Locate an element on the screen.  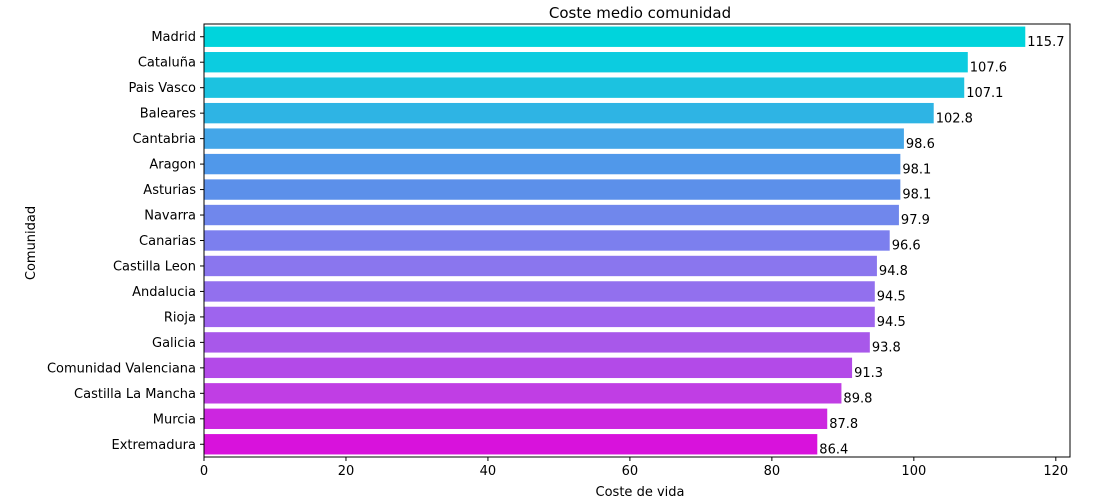
y-tick-label: Extremadura is located at coordinates (154, 445).